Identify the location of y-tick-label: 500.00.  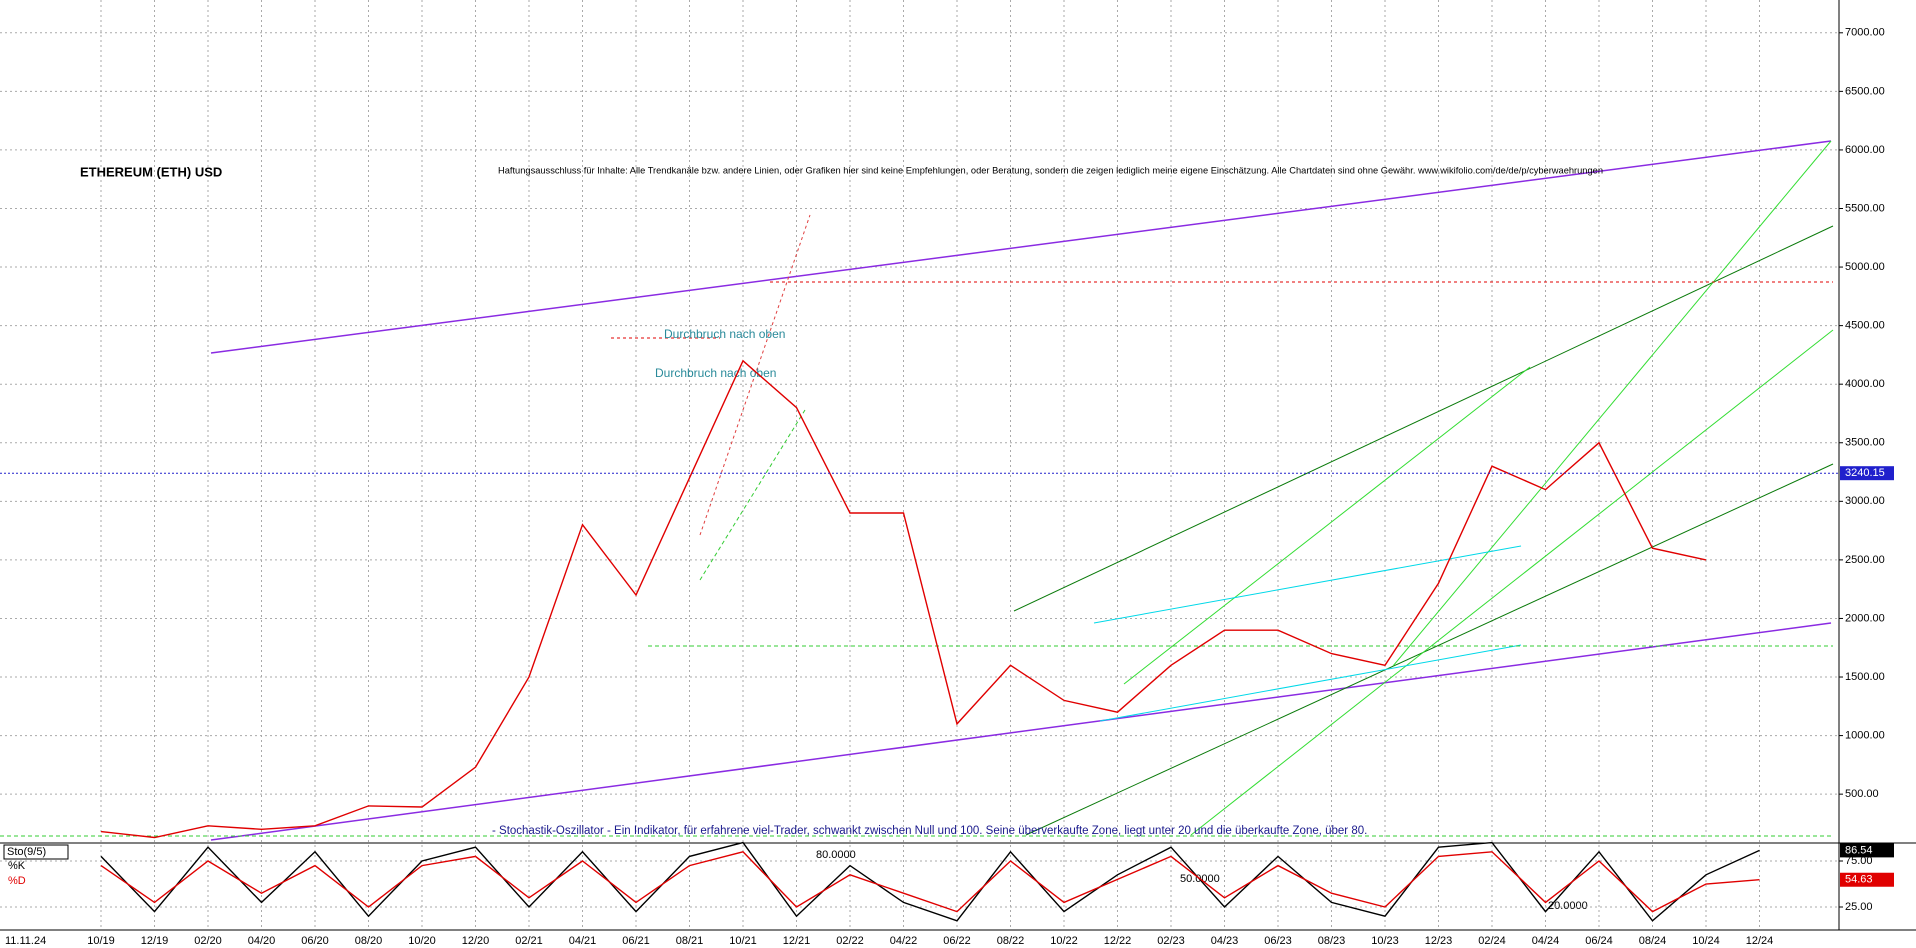
(1862, 794).